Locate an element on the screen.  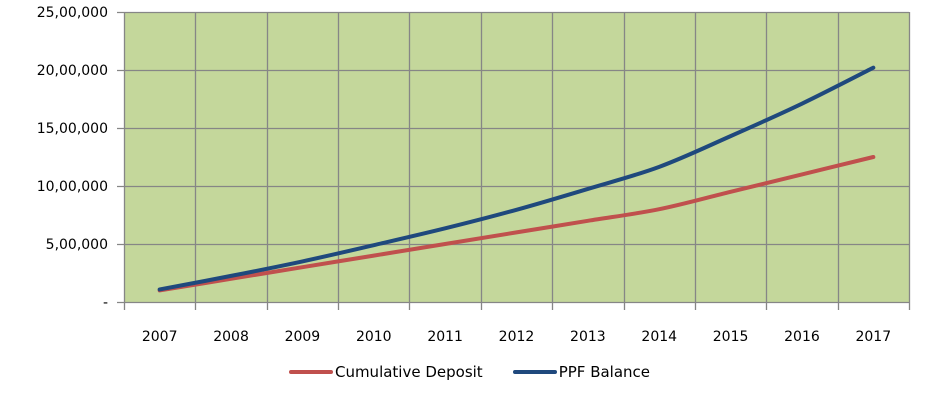
y-tick-label: 15,00,000 is located at coordinates (72, 129).